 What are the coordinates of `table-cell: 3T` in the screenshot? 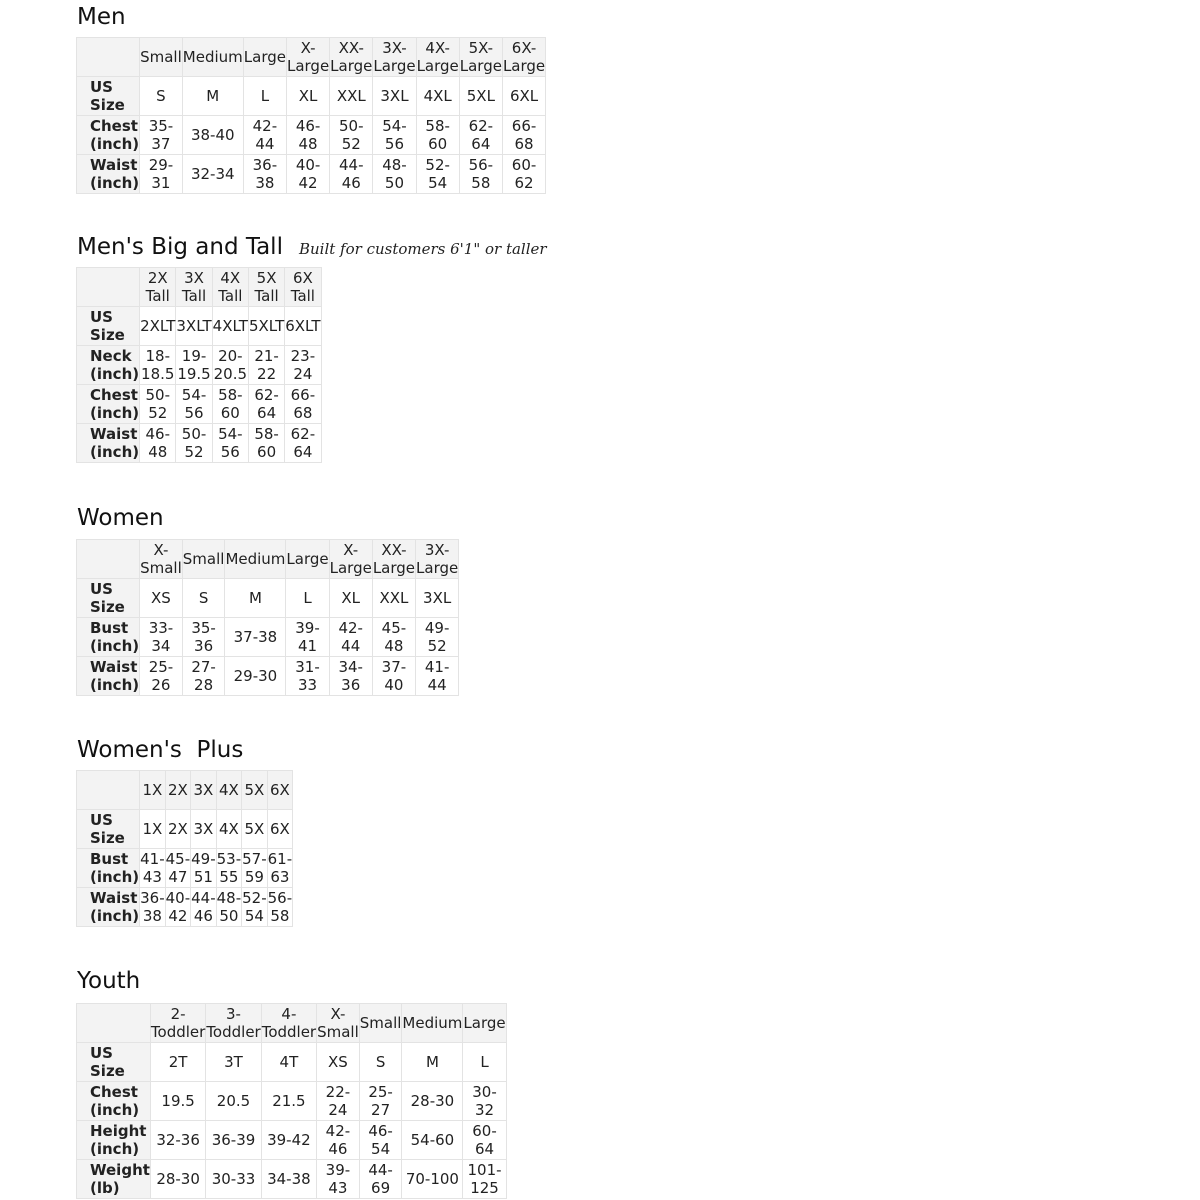 It's located at (233, 1062).